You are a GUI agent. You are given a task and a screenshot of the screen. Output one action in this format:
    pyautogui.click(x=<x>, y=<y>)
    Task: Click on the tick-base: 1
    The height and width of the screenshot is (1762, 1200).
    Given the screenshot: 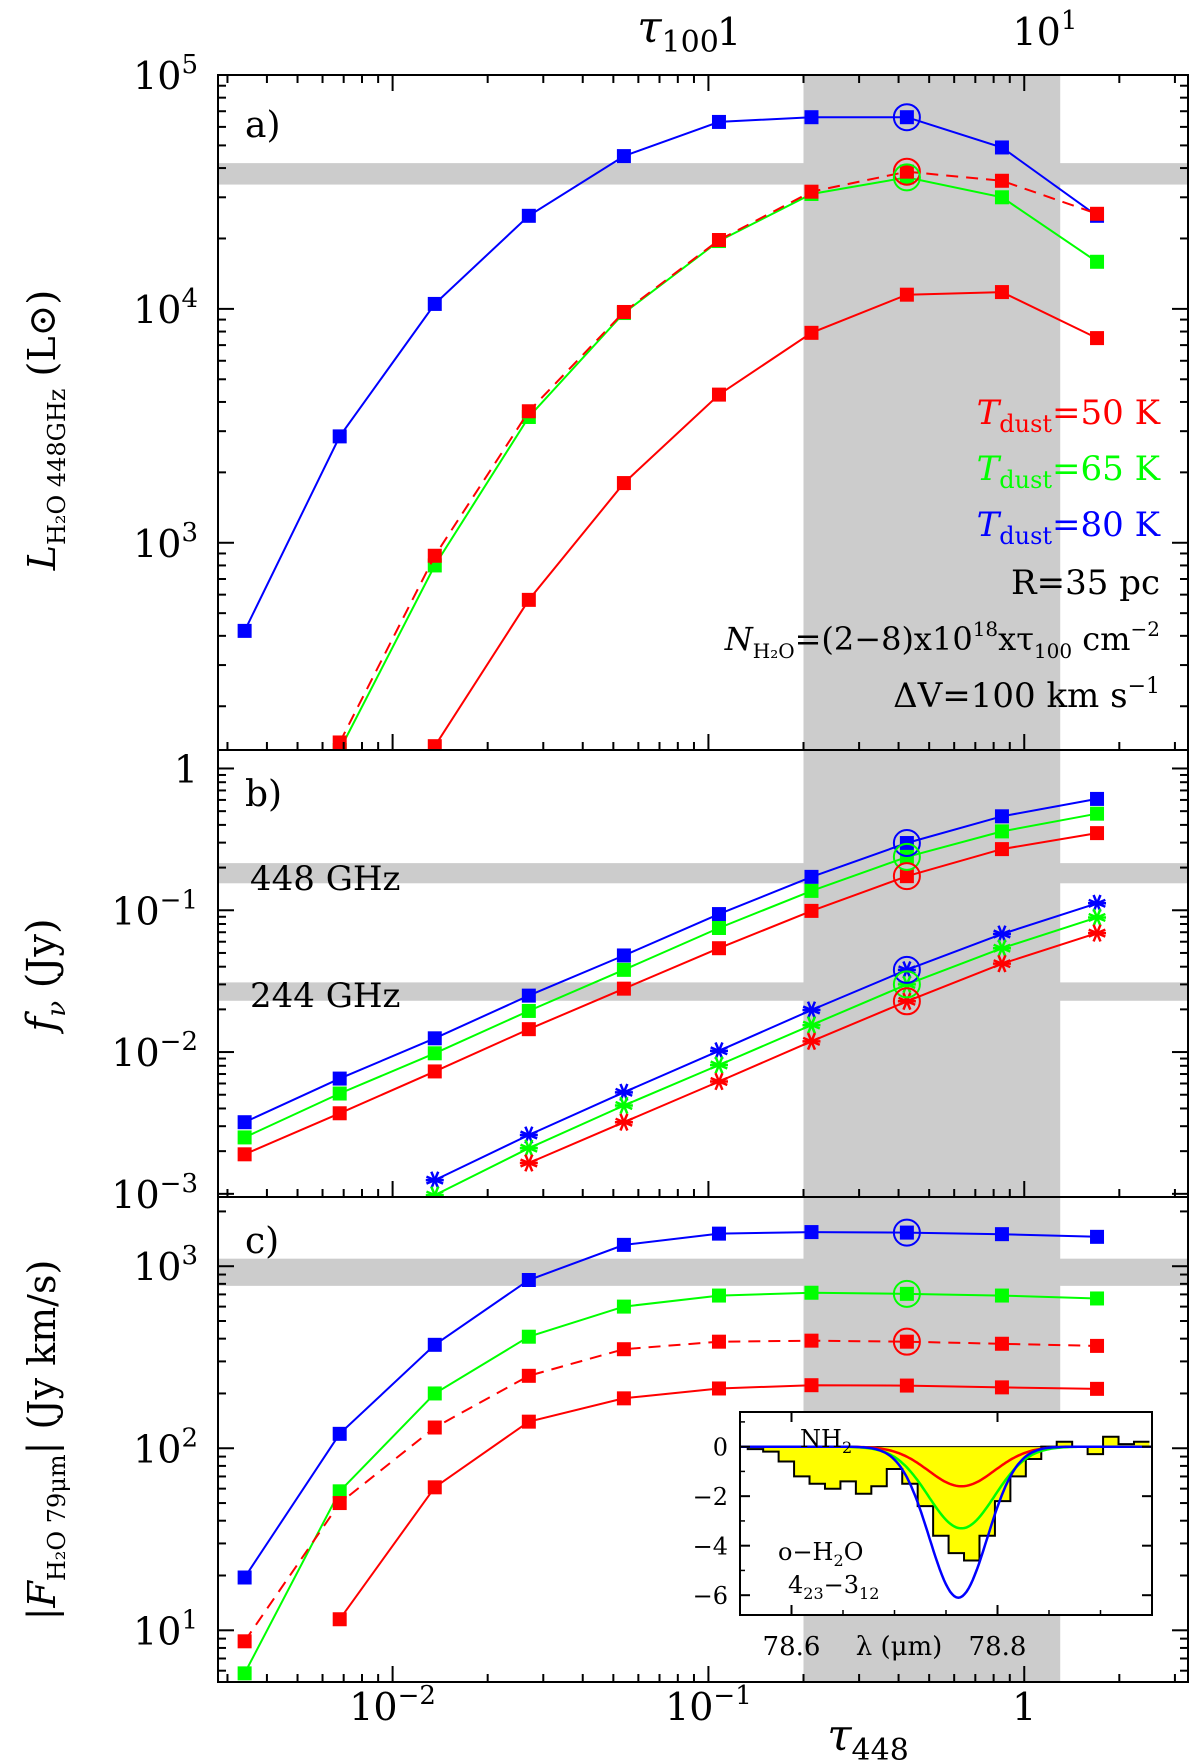 What is the action you would take?
    pyautogui.click(x=186, y=769)
    